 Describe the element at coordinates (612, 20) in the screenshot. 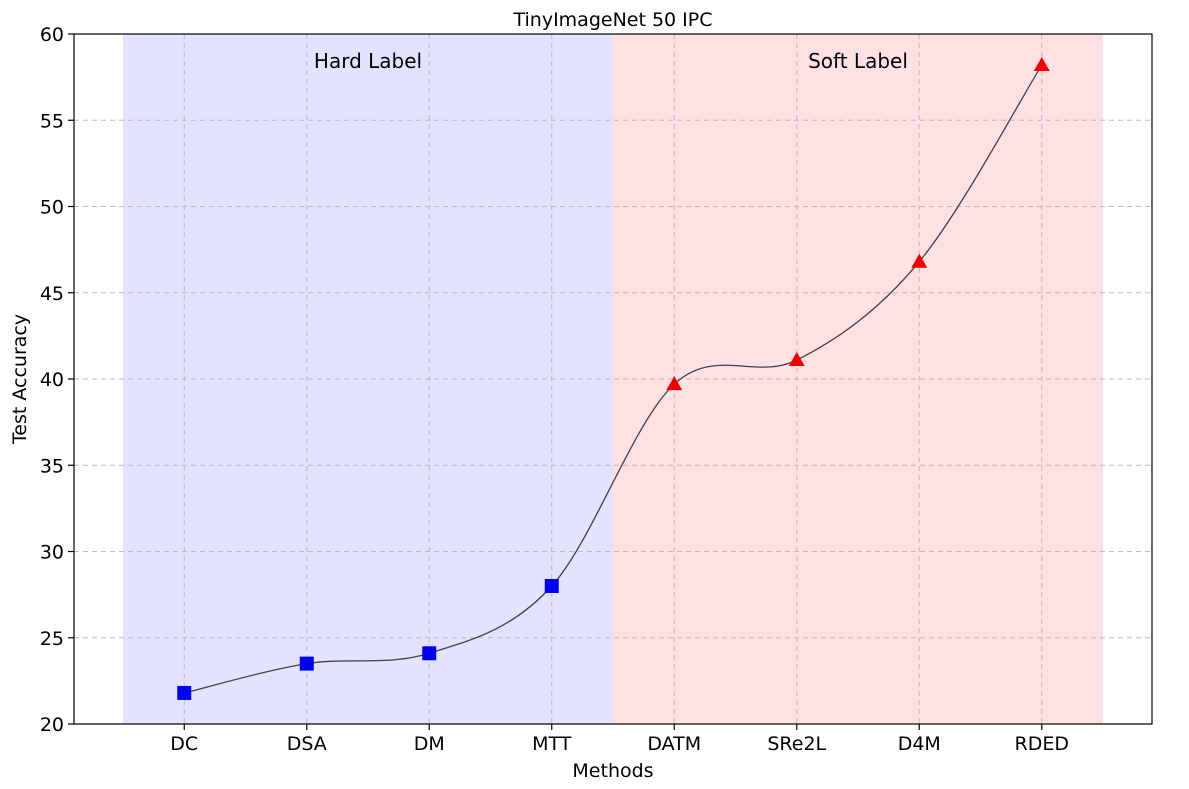

I see `chart-title: TinyImageNet 50 IPC` at that location.